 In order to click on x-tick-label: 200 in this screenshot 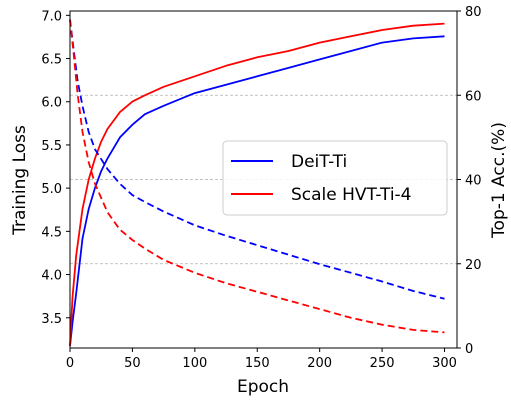, I will do `click(319, 363)`.